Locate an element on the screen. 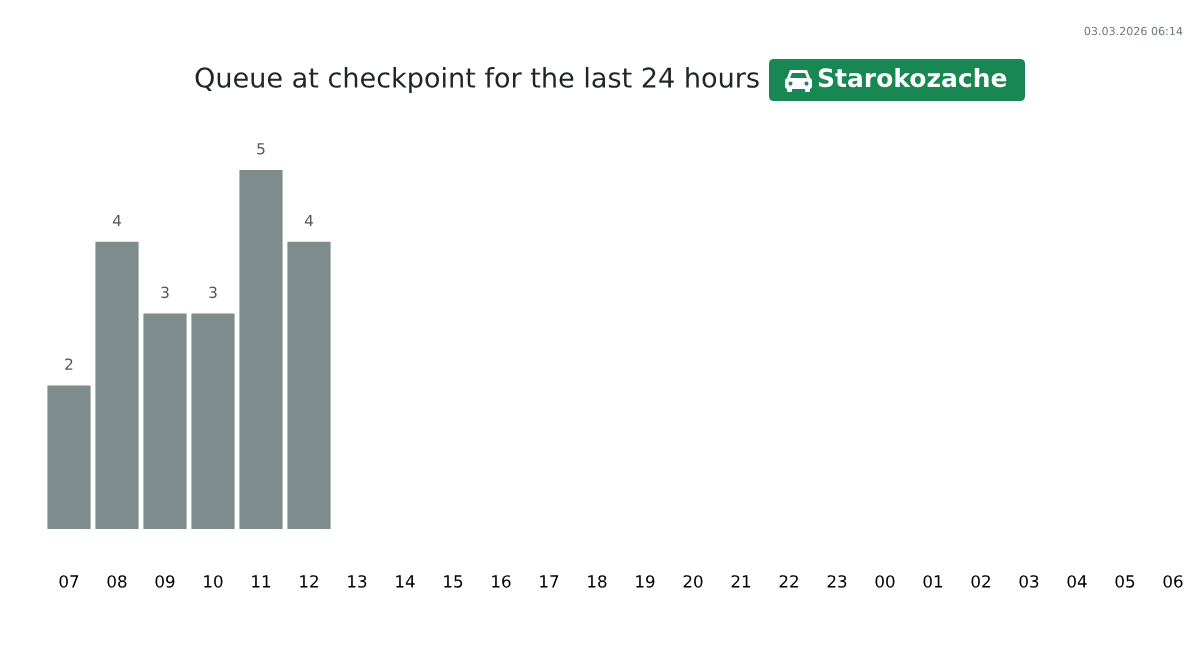  x-tick-label: 10 is located at coordinates (213, 581).